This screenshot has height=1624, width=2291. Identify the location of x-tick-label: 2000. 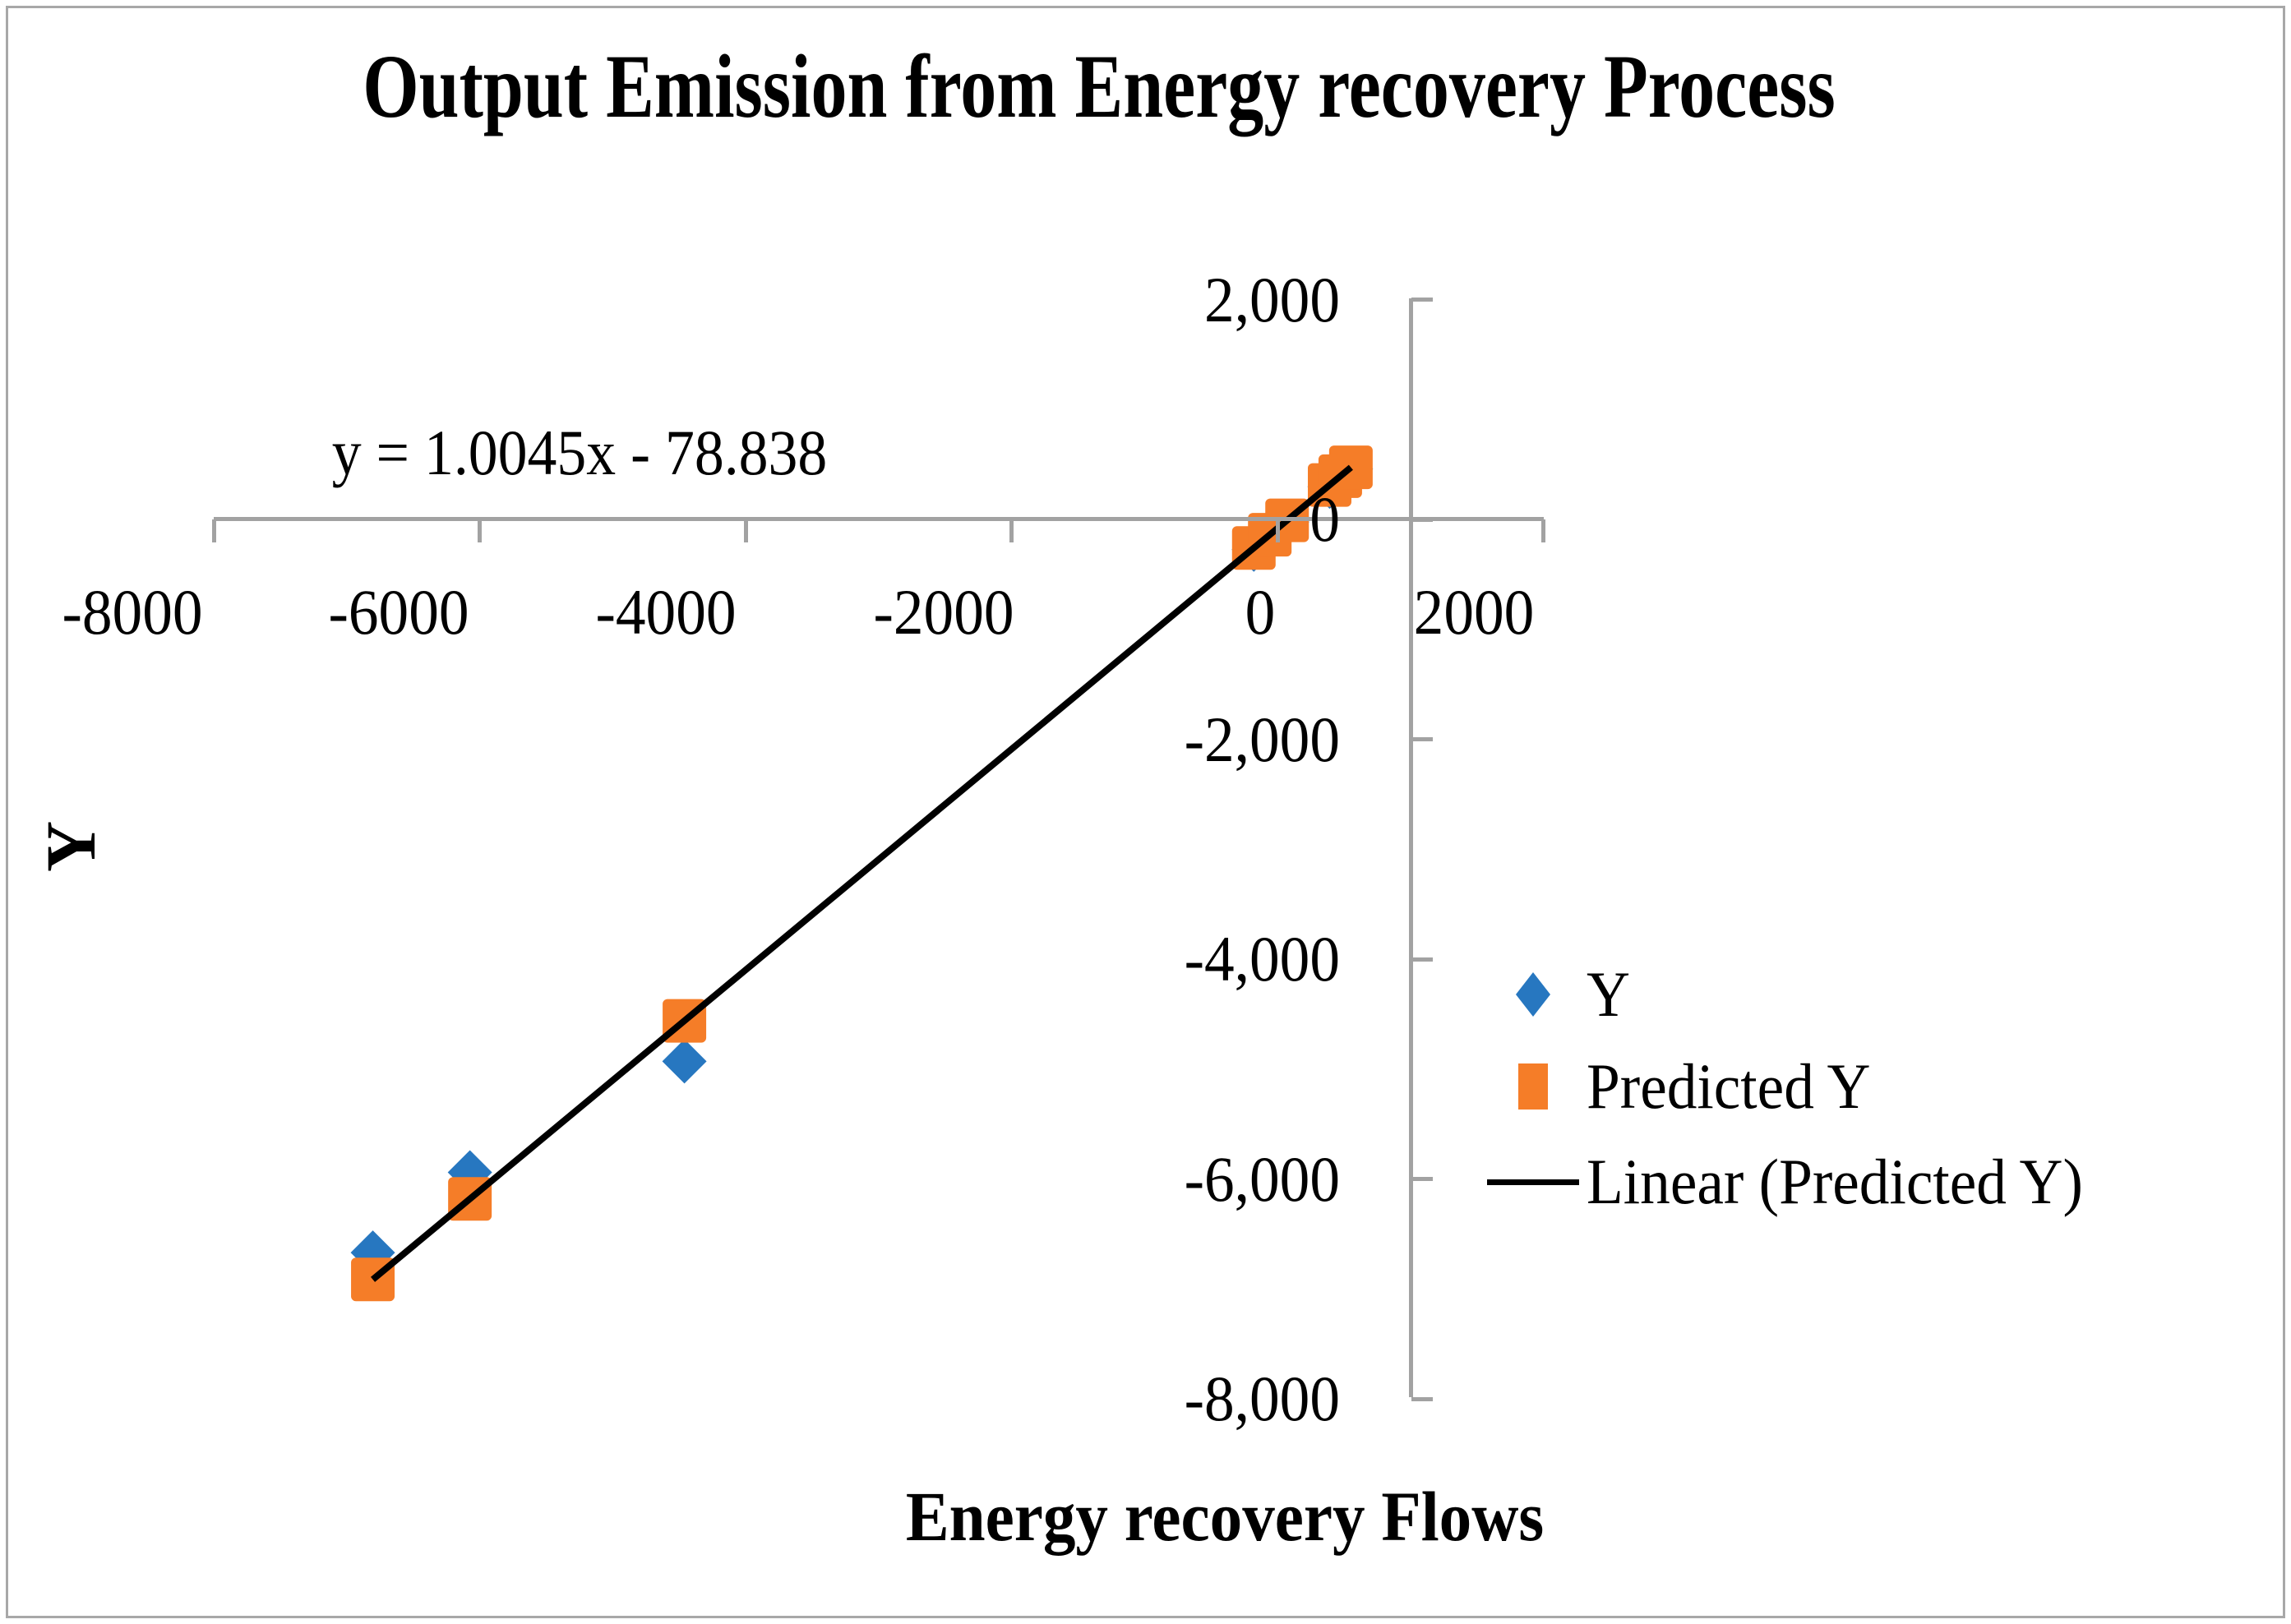
(1474, 612).